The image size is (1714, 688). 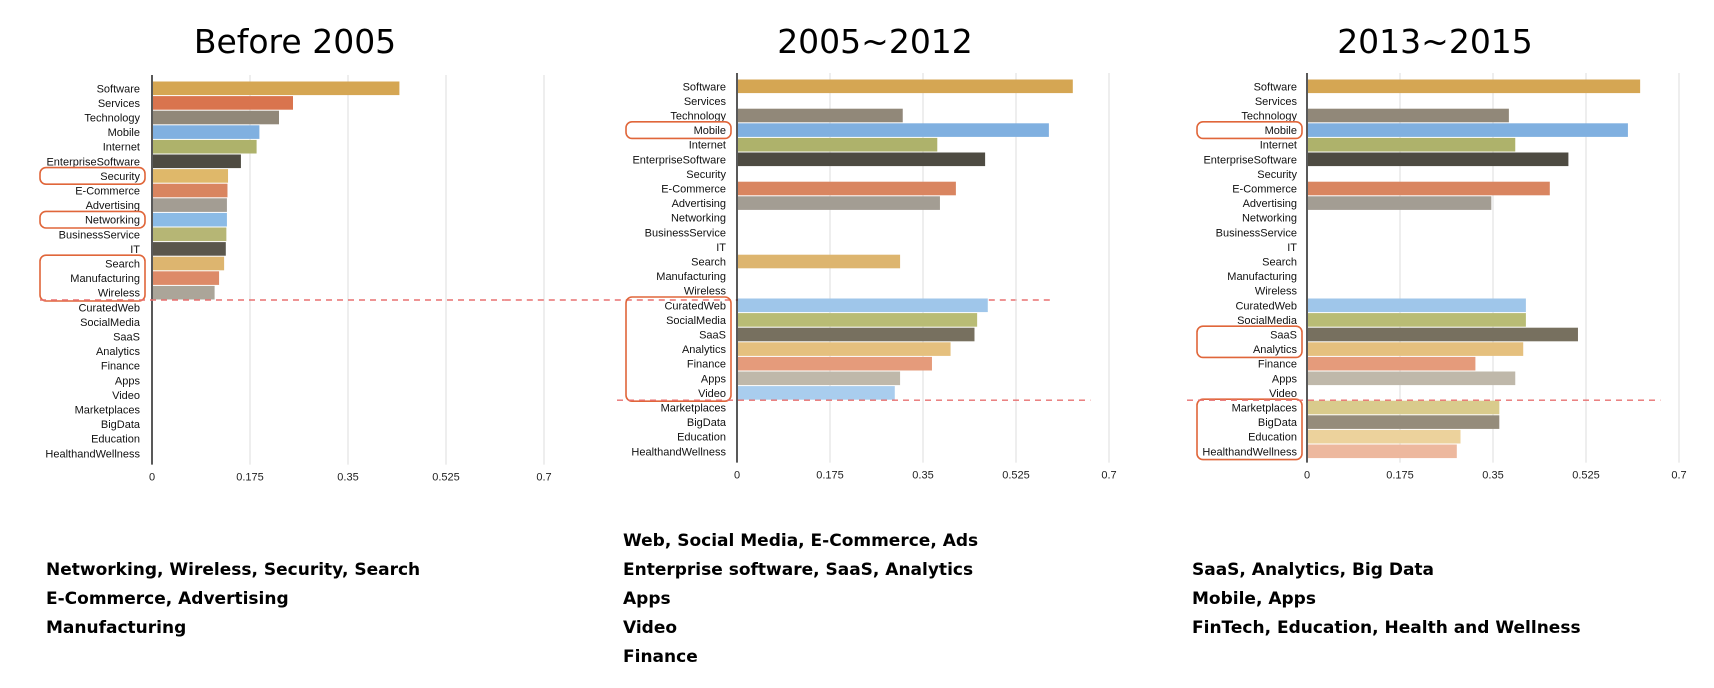 I want to click on caption-line: SaaS, Analytics, Big Data, so click(x=1313, y=570).